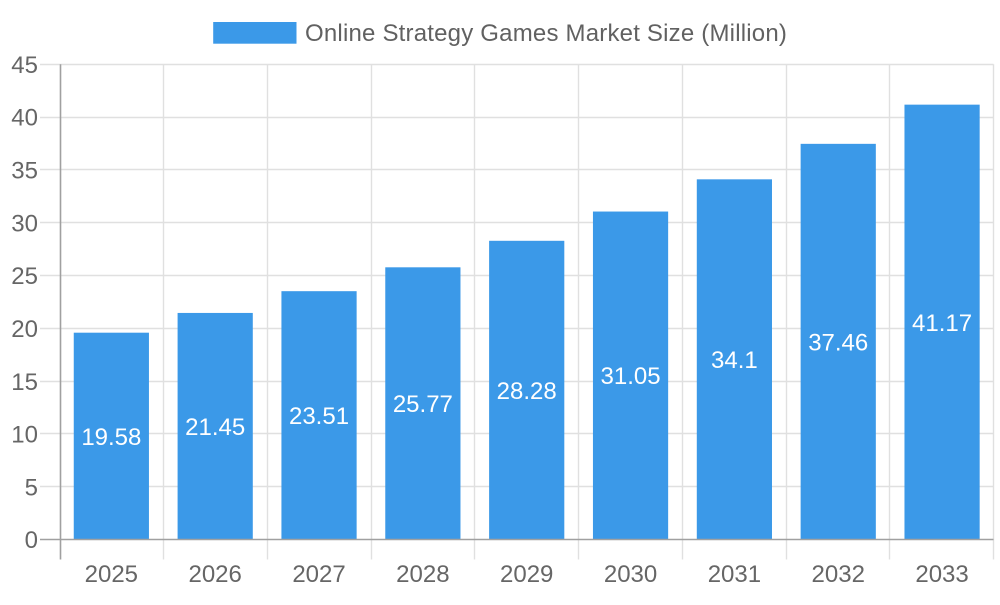 The height and width of the screenshot is (605, 1000). What do you see at coordinates (423, 404) in the screenshot?
I see `svg-text: 25.77` at bounding box center [423, 404].